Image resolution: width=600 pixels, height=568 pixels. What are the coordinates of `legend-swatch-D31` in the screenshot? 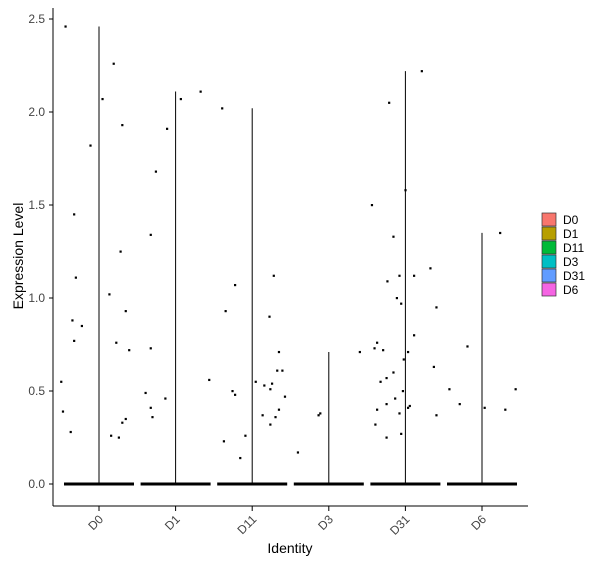 It's located at (549, 275).